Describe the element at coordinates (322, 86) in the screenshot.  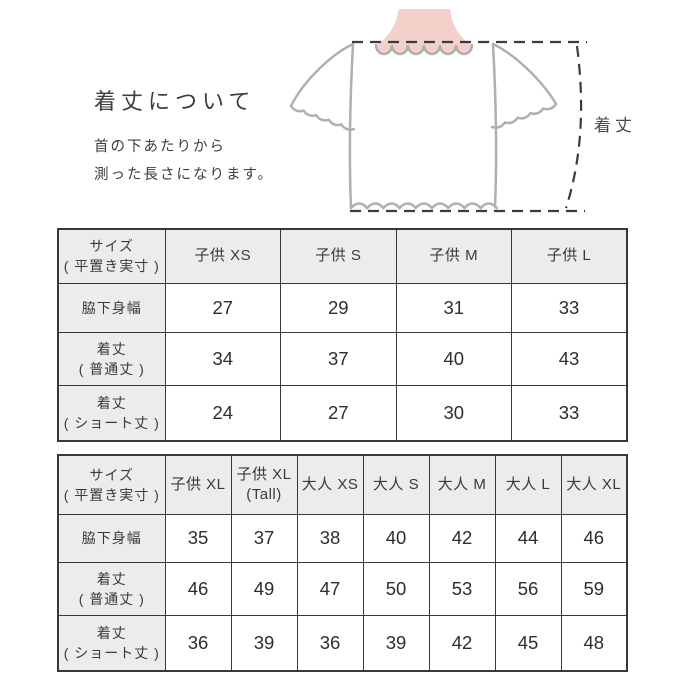
I see `left-sleeve` at that location.